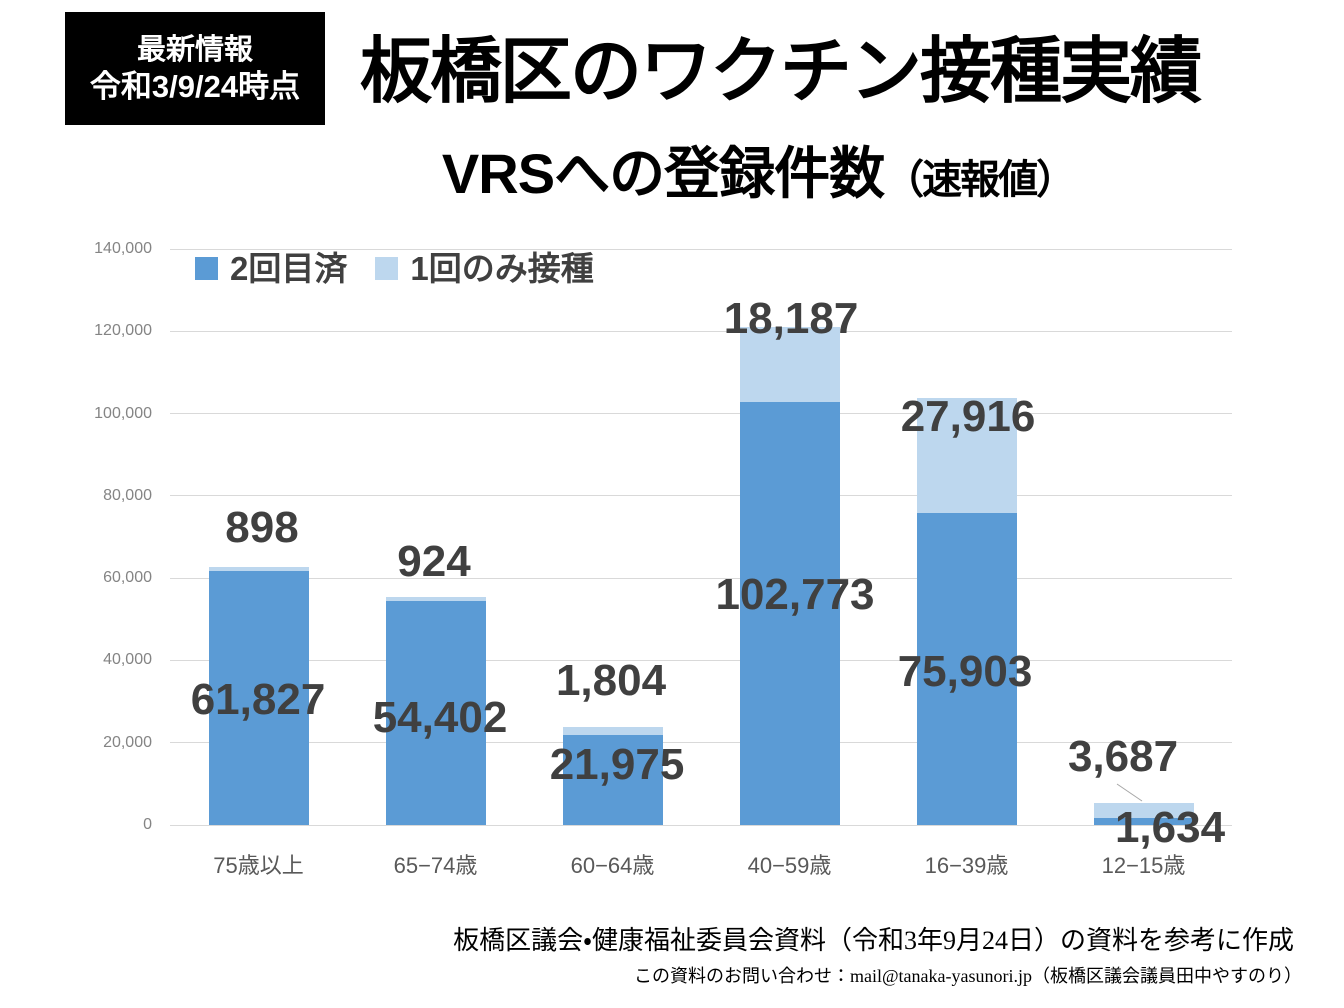 This screenshot has width=1344, height=1008. Describe the element at coordinates (968, 416) in the screenshot. I see `data-label-dose1-4: 27,916` at that location.